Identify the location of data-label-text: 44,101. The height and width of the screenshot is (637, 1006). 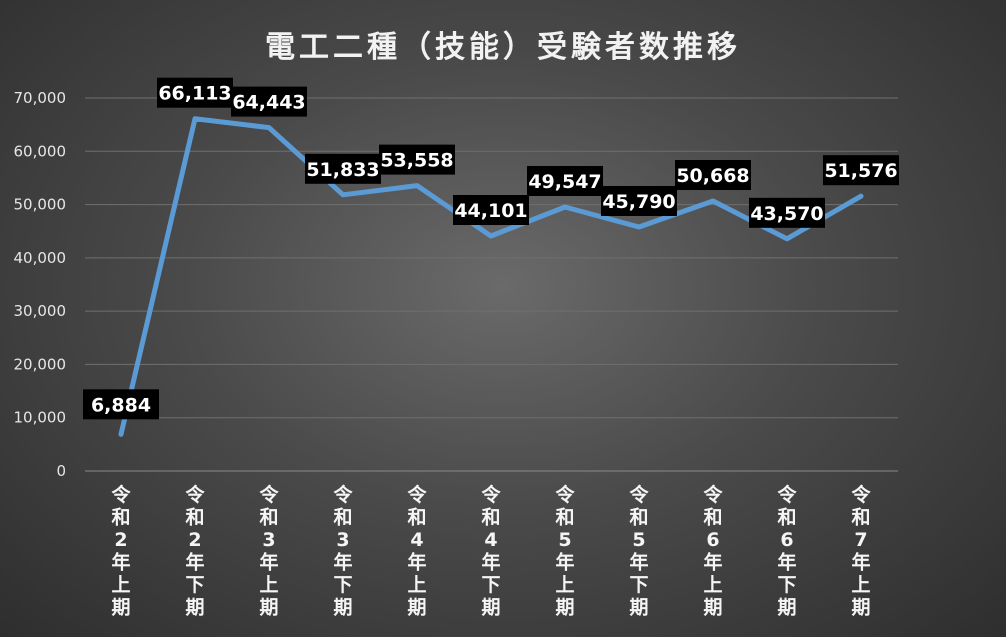
(490, 211).